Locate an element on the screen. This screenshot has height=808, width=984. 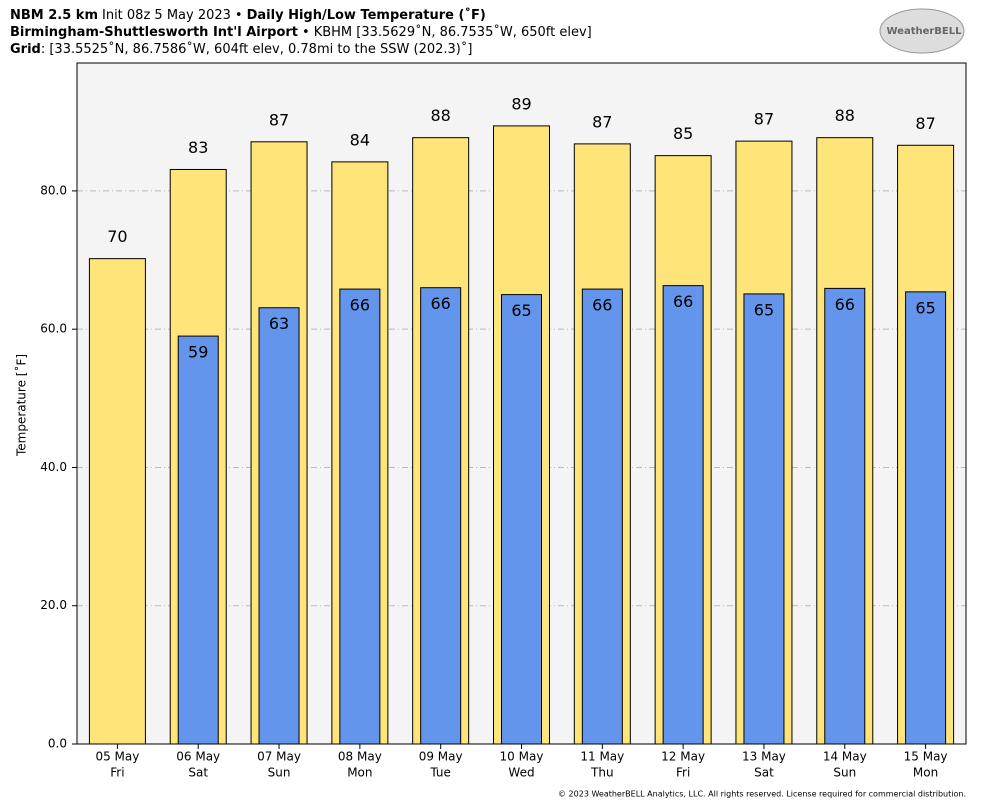
logo-badge is located at coordinates (922, 31).